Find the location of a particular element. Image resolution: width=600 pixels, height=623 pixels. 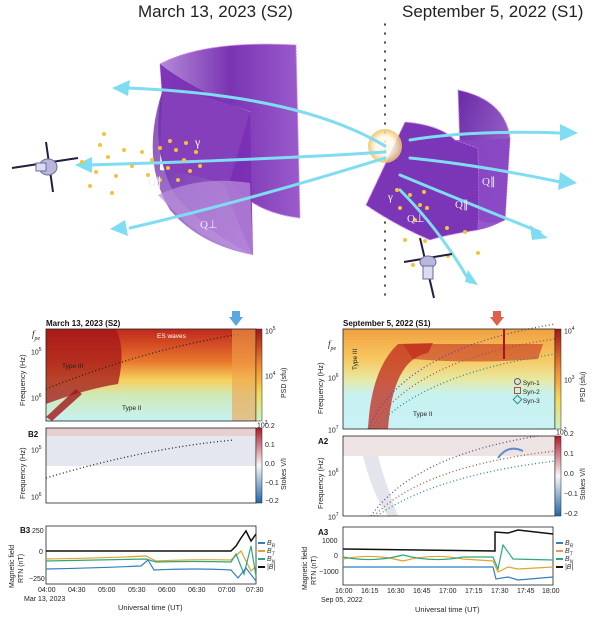

syn-legend-1: Syn-1 is located at coordinates (527, 382).